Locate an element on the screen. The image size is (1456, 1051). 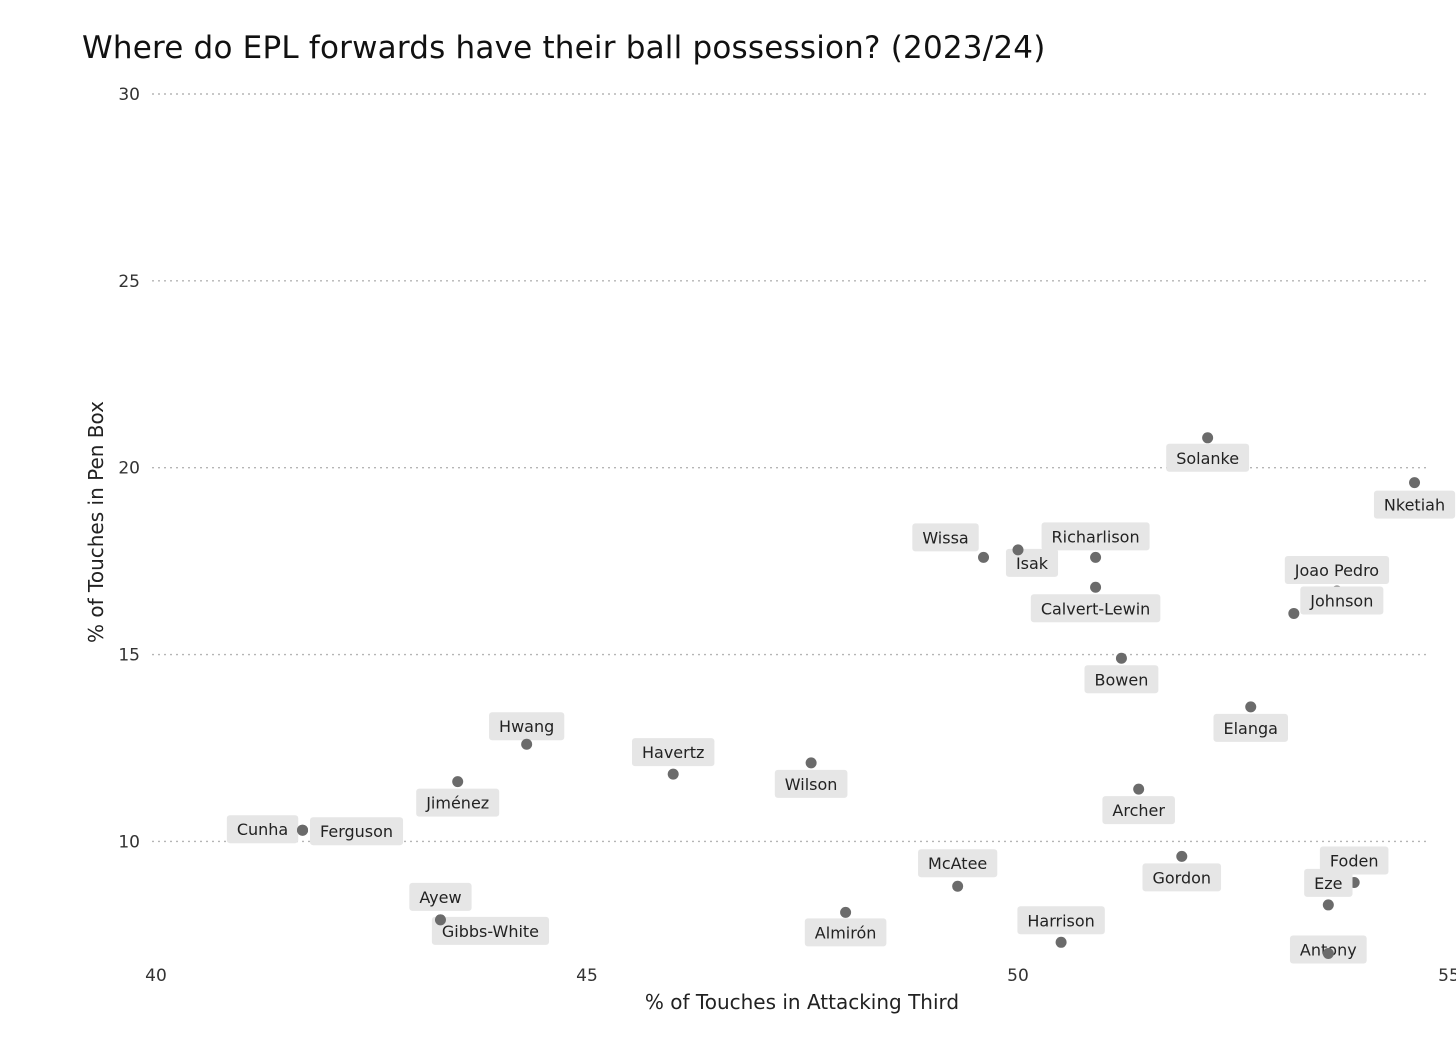
y-tick-label: 30 is located at coordinates (129, 95).